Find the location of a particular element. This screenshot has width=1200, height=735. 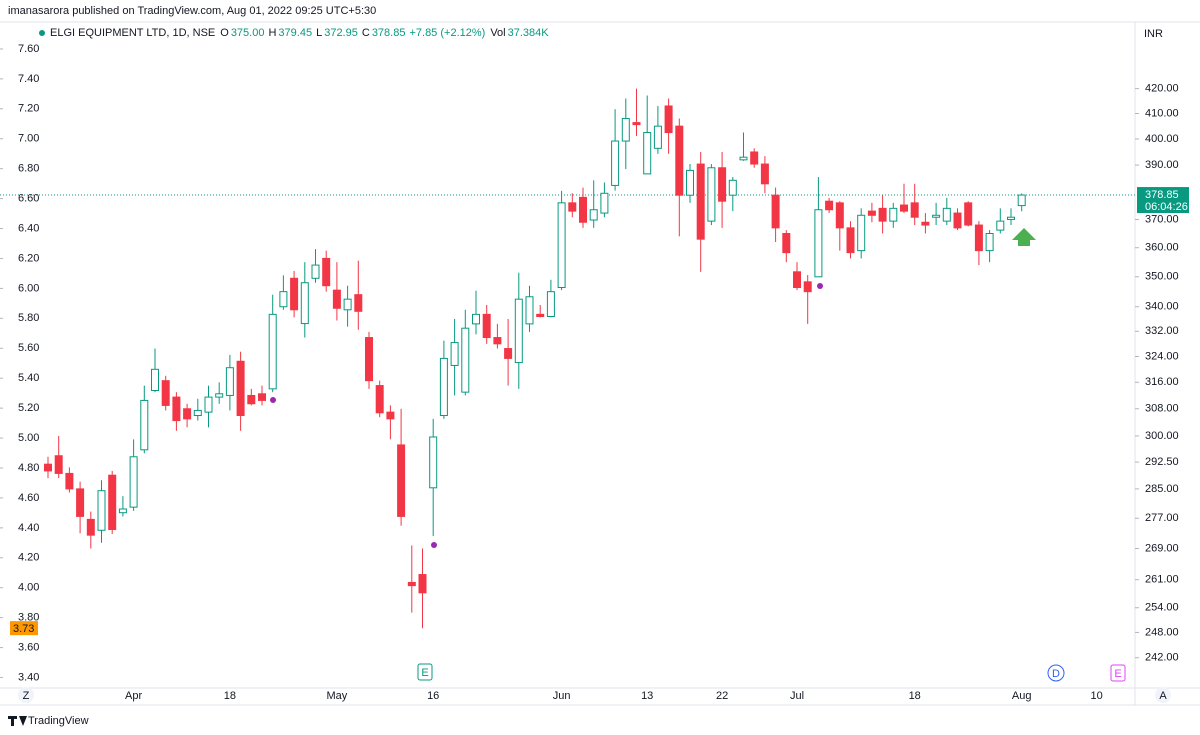

x-tick-label: Aug is located at coordinates (1022, 696).